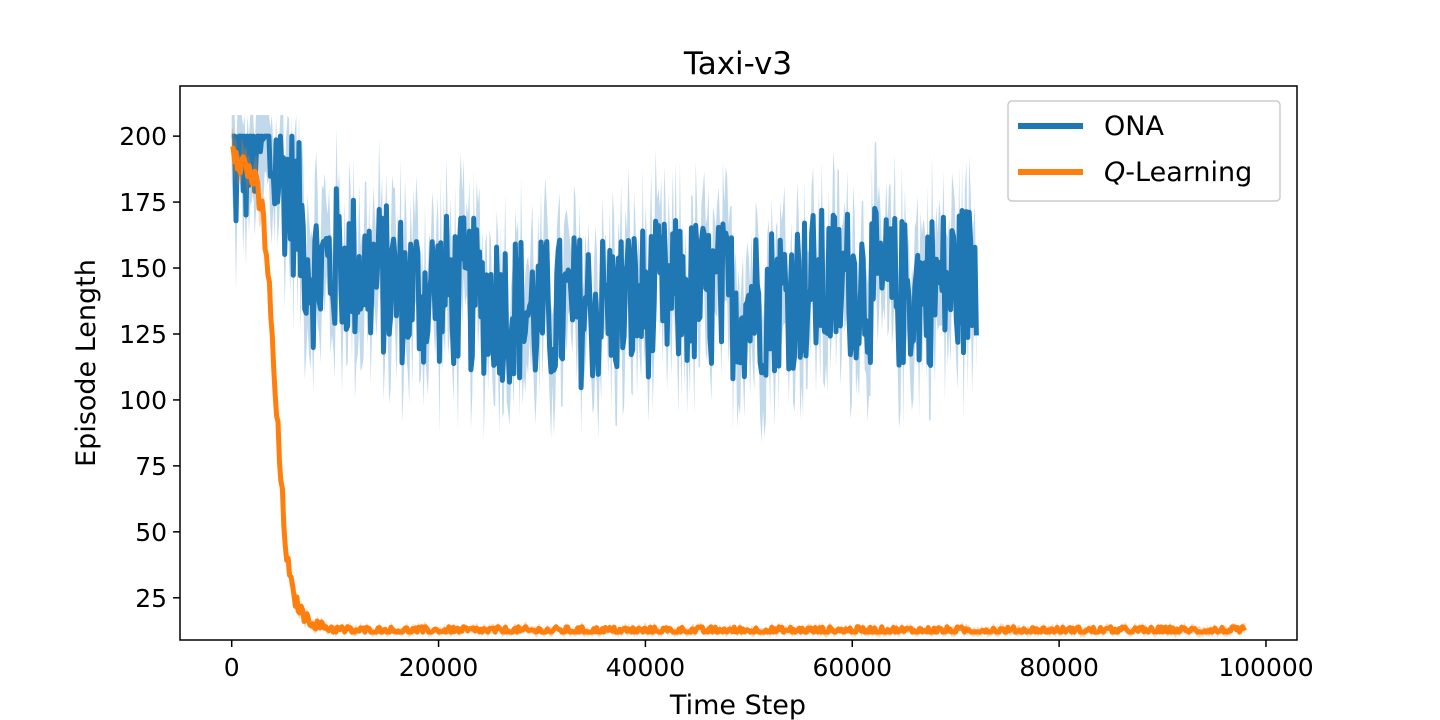 This screenshot has height=720, width=1440. What do you see at coordinates (737, 64) in the screenshot?
I see `chart-title: Taxi-v3` at bounding box center [737, 64].